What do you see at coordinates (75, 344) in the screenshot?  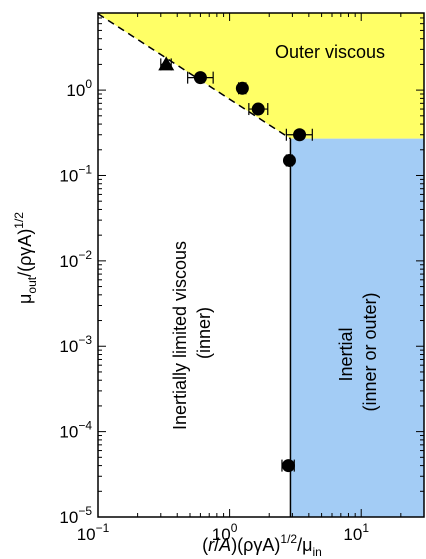 I see `y-tick-label: 10⁻³` at bounding box center [75, 344].